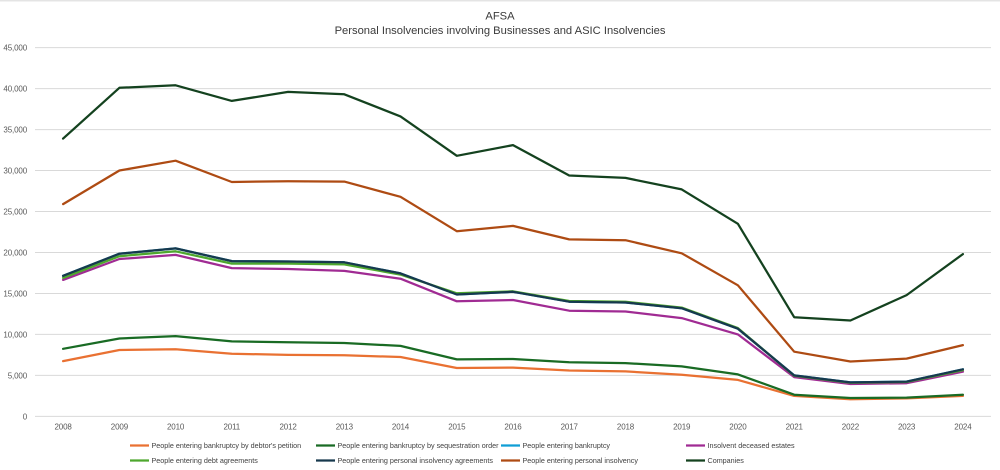 The height and width of the screenshot is (470, 1000). Describe the element at coordinates (231, 427) in the screenshot. I see `svg-text: 2011` at that location.